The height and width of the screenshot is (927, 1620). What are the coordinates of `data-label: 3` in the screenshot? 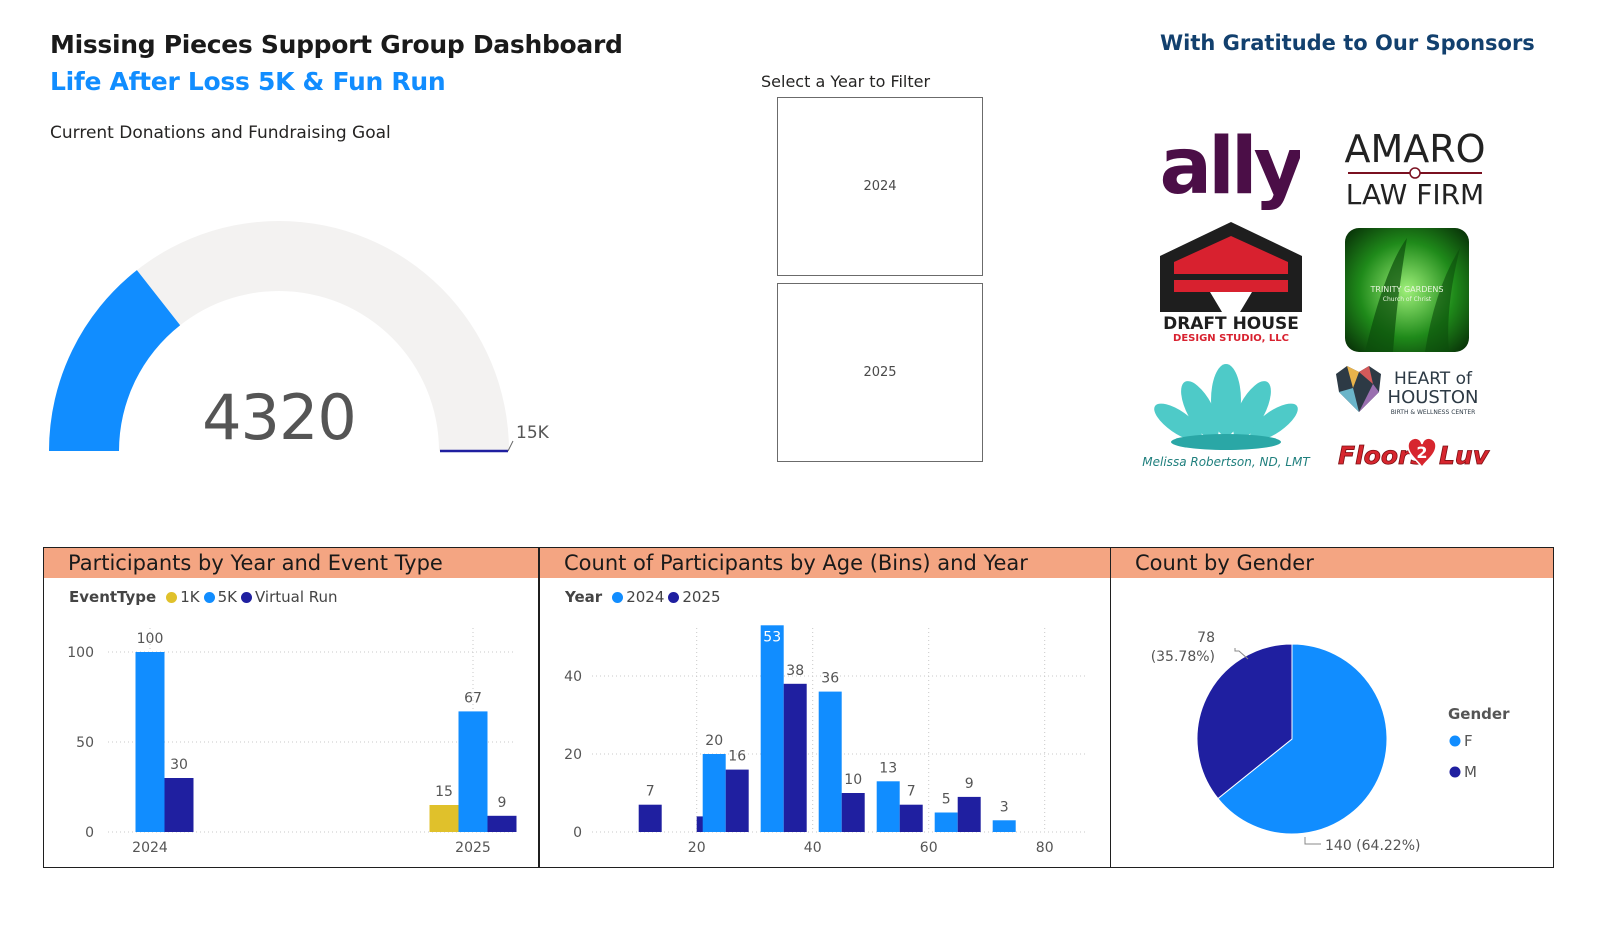 It's located at (1004, 807).